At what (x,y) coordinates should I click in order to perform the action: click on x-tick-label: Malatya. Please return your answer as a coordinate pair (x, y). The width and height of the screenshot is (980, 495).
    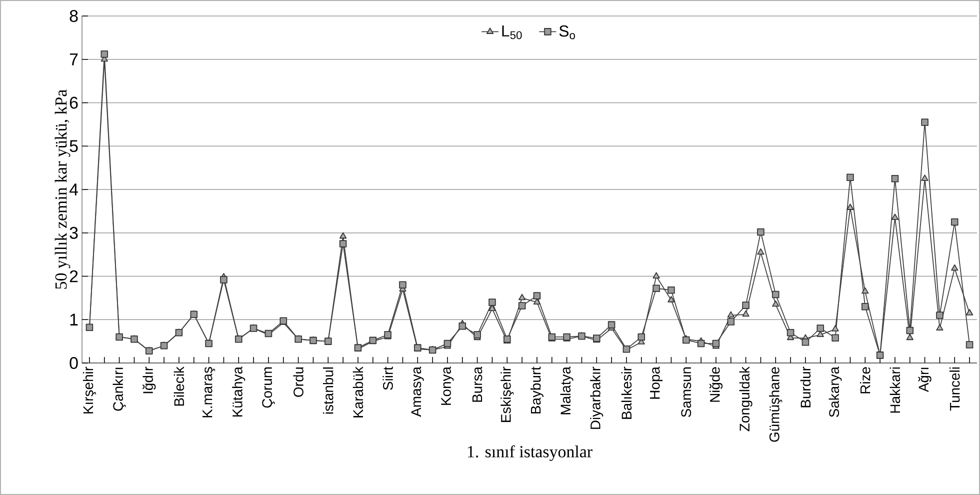
    Looking at the image, I should click on (567, 390).